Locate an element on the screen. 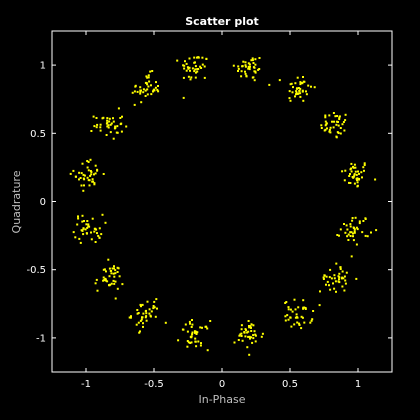  chart-title: Scatter plot is located at coordinates (222, 21).